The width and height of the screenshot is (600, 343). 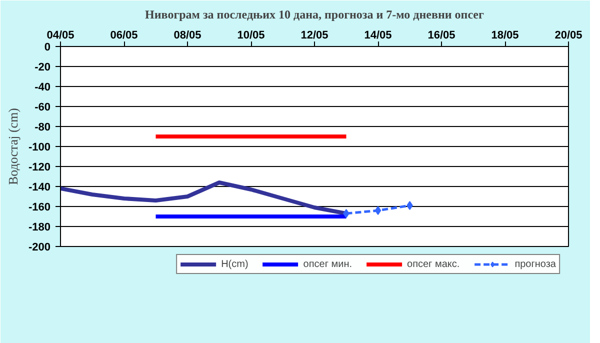 I want to click on y-tick-label: -40, so click(x=42, y=88).